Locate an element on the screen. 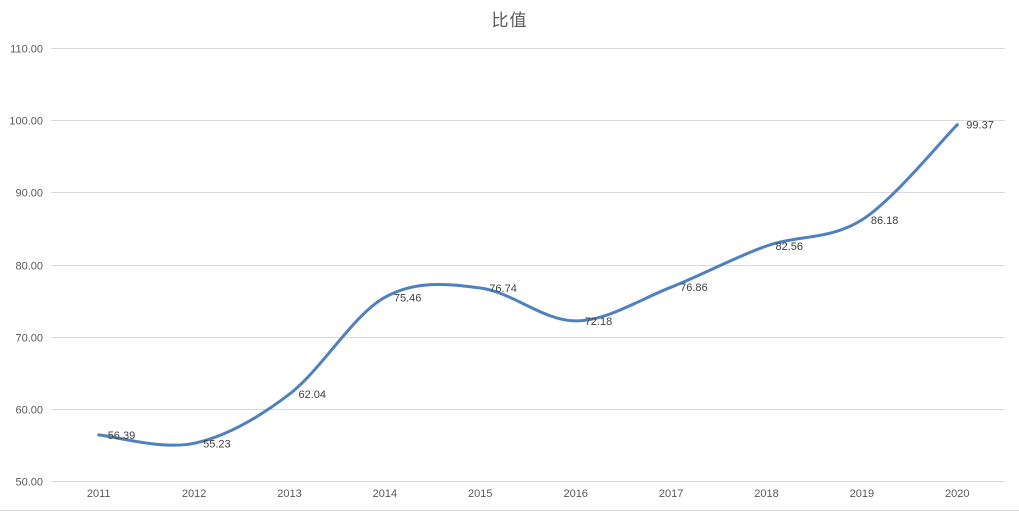 The image size is (1019, 515). data-label: 76.74 is located at coordinates (503, 289).